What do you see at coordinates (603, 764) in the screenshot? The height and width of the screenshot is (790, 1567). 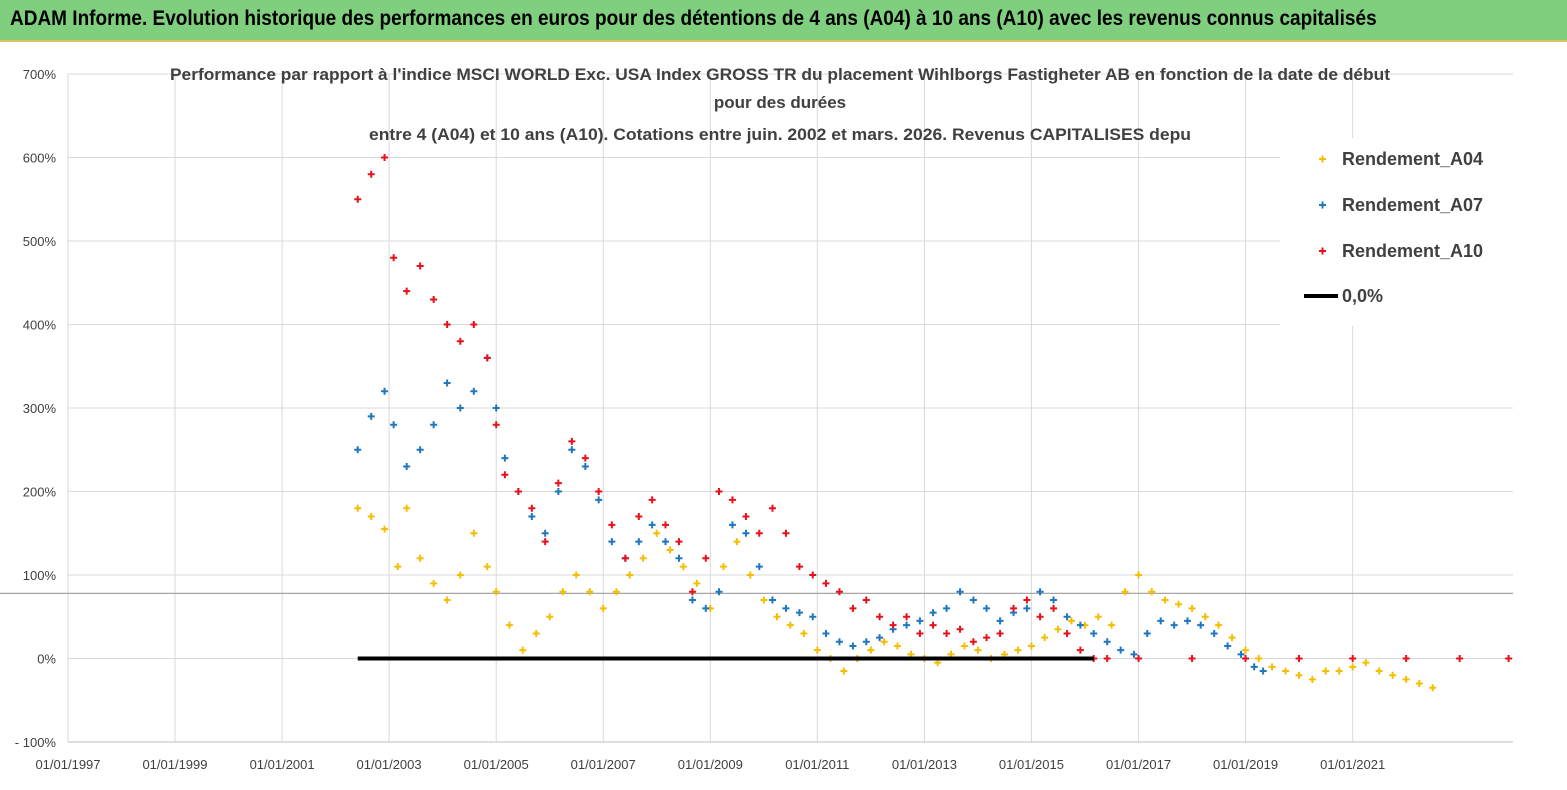 I see `x-tick-label: 01/01/2007` at bounding box center [603, 764].